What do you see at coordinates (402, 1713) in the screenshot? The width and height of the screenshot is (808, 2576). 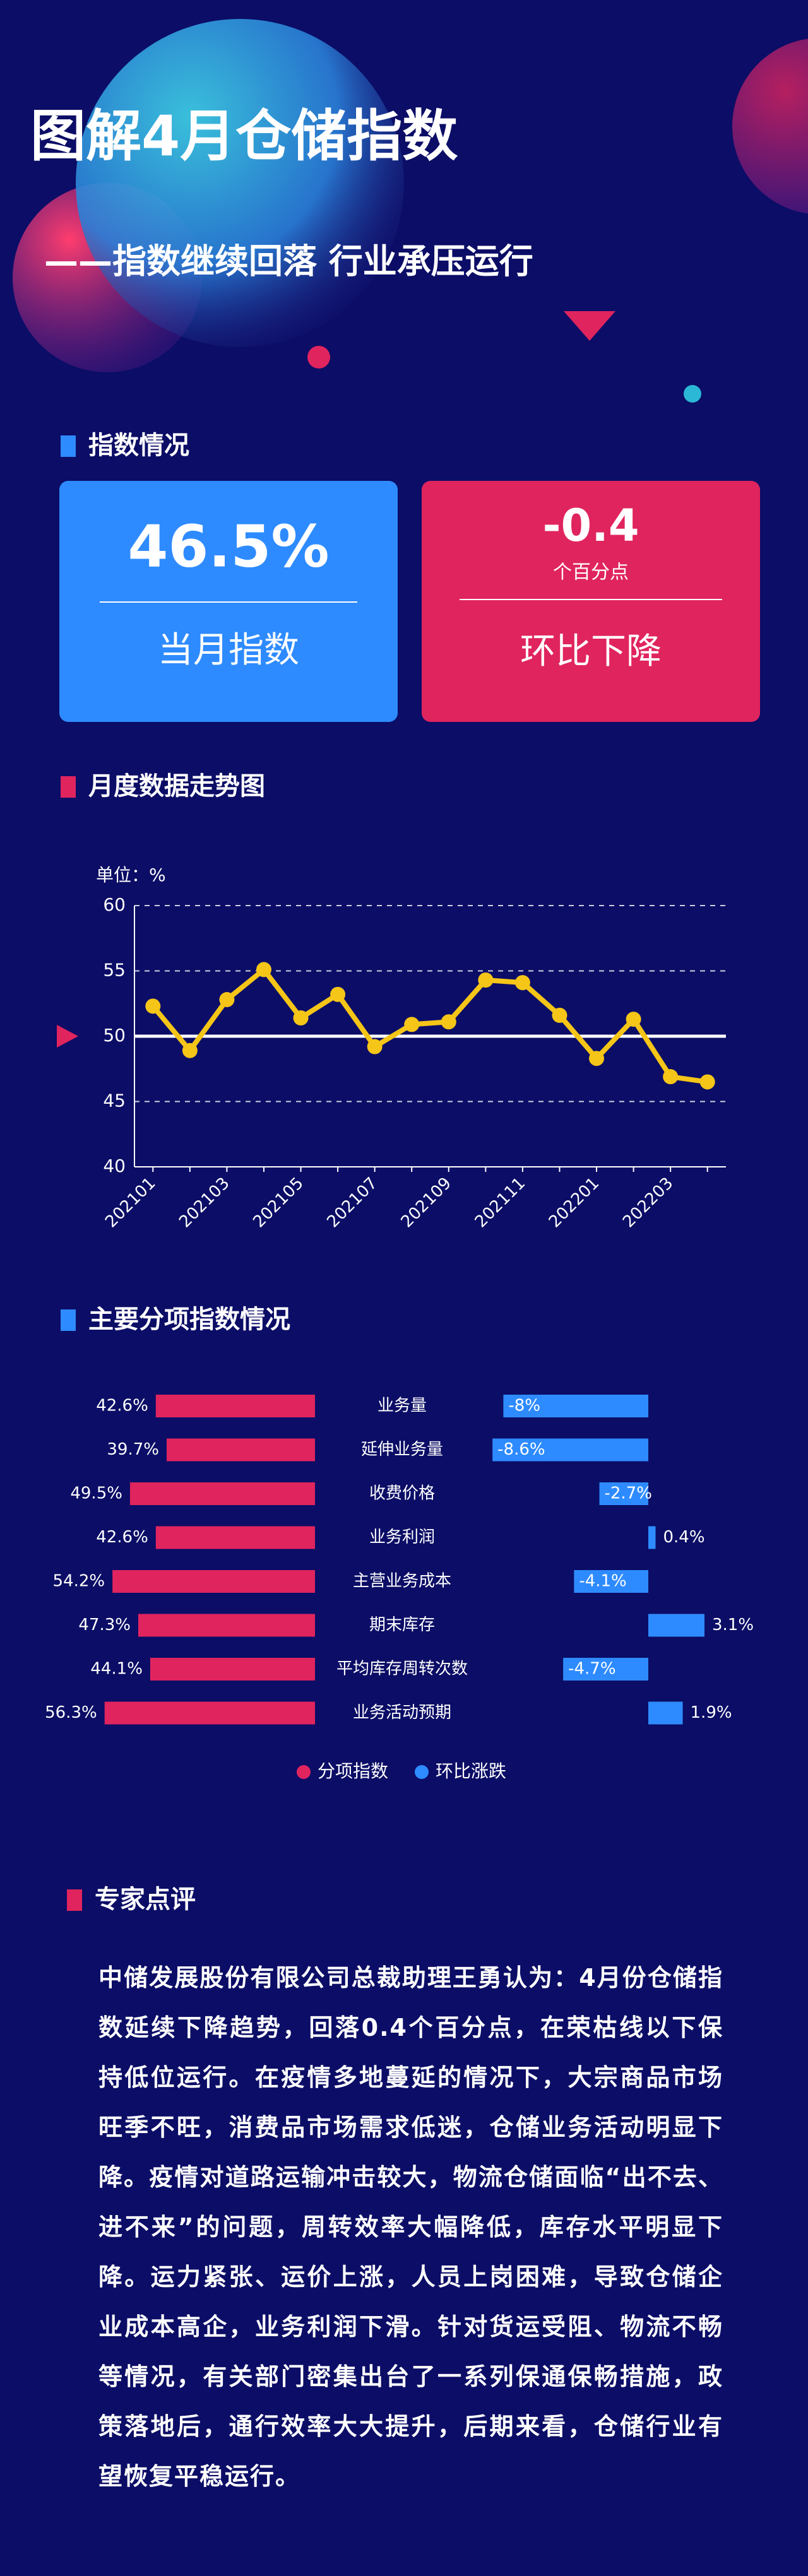 I see `category-label: 业务活动预期` at bounding box center [402, 1713].